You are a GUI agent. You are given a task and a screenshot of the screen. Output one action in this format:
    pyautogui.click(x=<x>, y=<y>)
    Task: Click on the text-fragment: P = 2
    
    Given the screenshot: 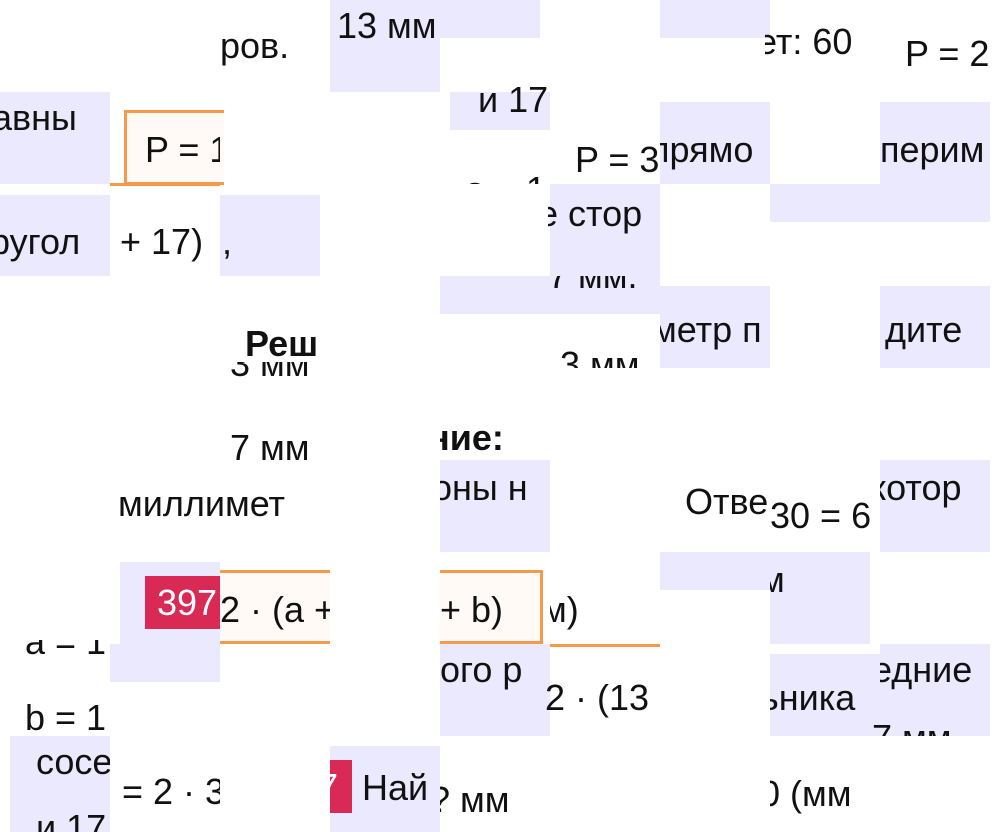 What is the action you would take?
    pyautogui.click(x=947, y=53)
    